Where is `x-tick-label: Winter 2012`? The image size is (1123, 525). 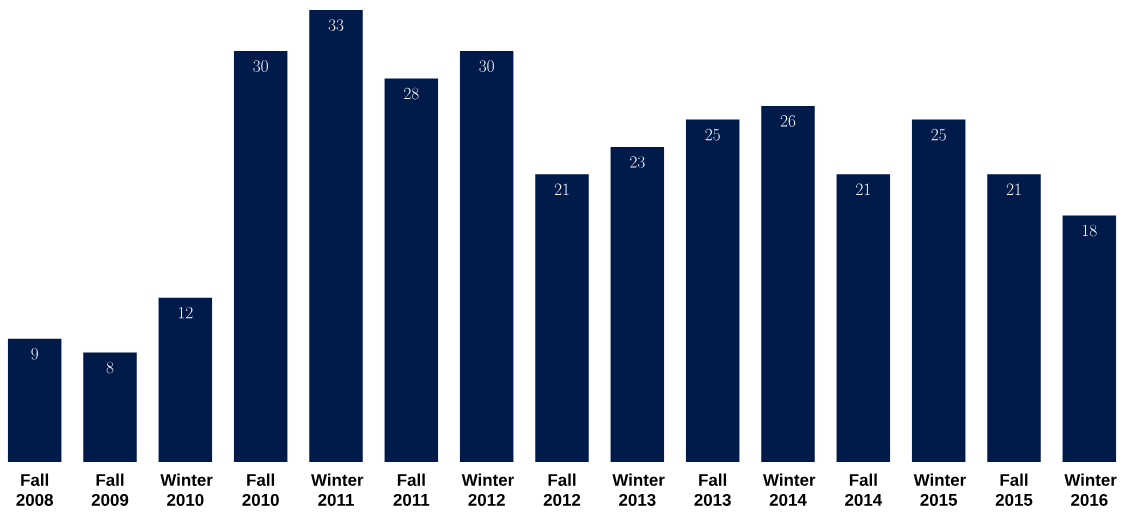
x-tick-label: Winter 2012 is located at coordinates (487, 489).